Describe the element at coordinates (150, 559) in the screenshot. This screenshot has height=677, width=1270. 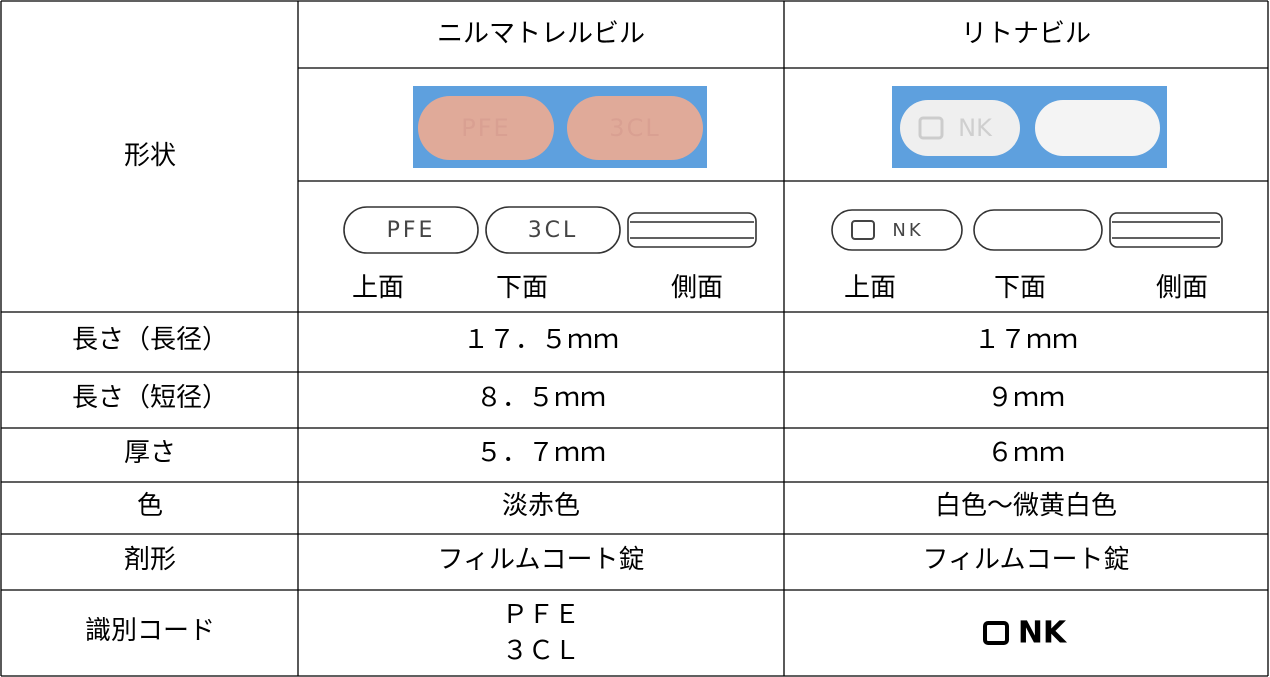
I see `row-header: 剤形` at that location.